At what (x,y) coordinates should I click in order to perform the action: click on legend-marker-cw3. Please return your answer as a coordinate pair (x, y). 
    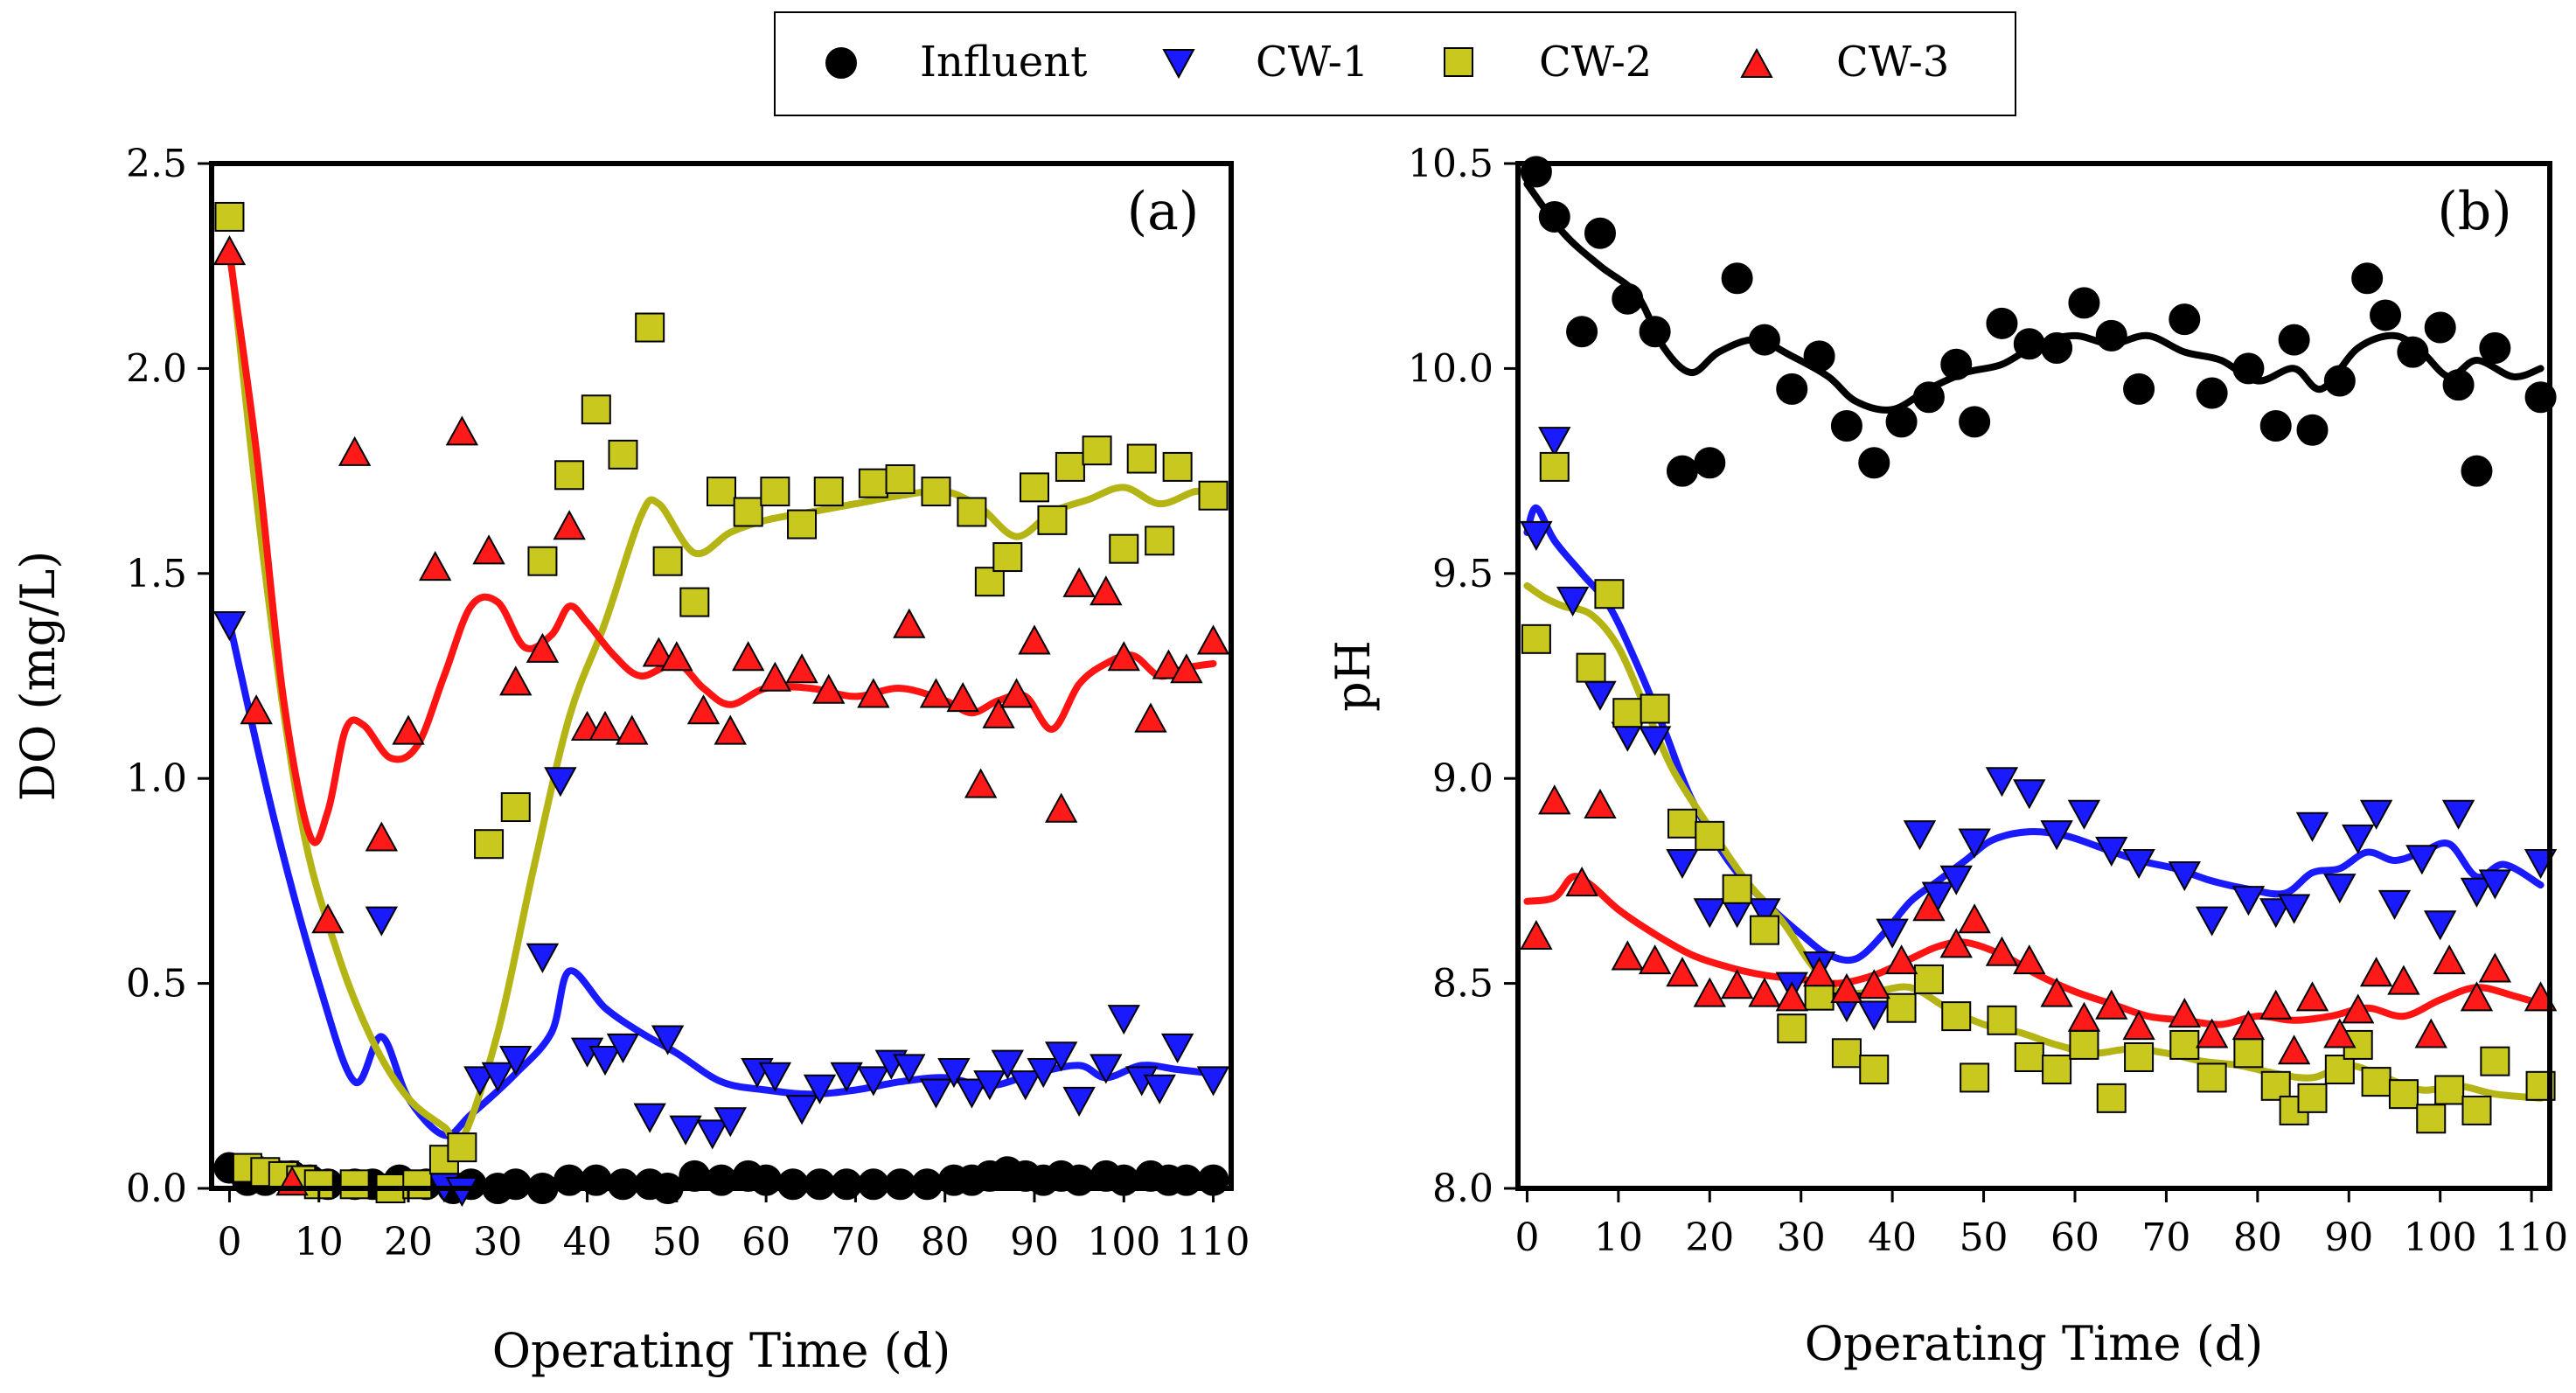
    Looking at the image, I should click on (1756, 63).